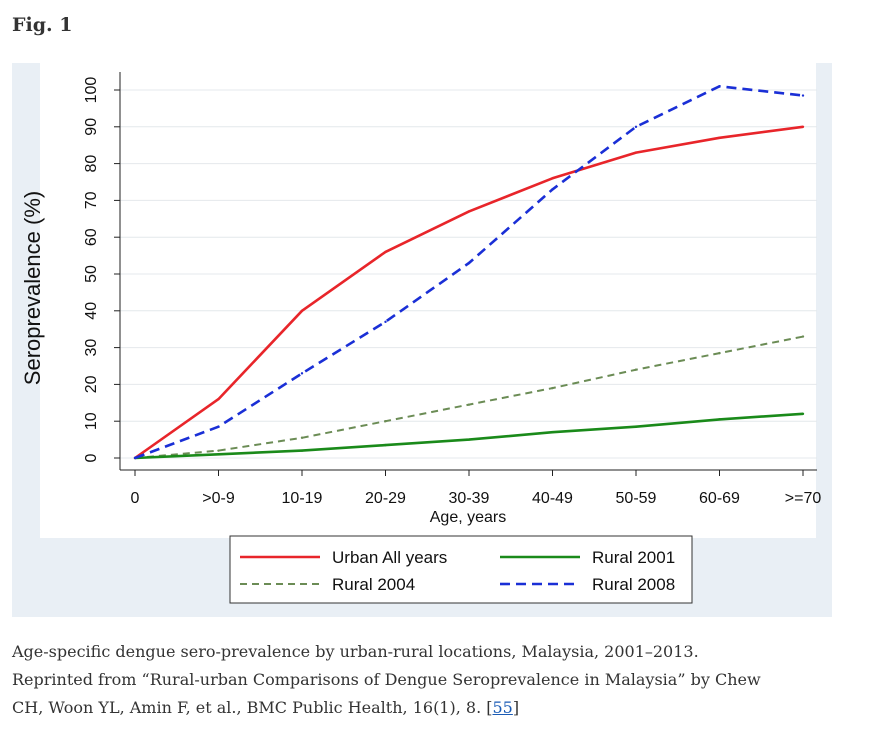 The height and width of the screenshot is (734, 870). Describe the element at coordinates (42, 25) in the screenshot. I see `figure-label: Fig. 1` at that location.